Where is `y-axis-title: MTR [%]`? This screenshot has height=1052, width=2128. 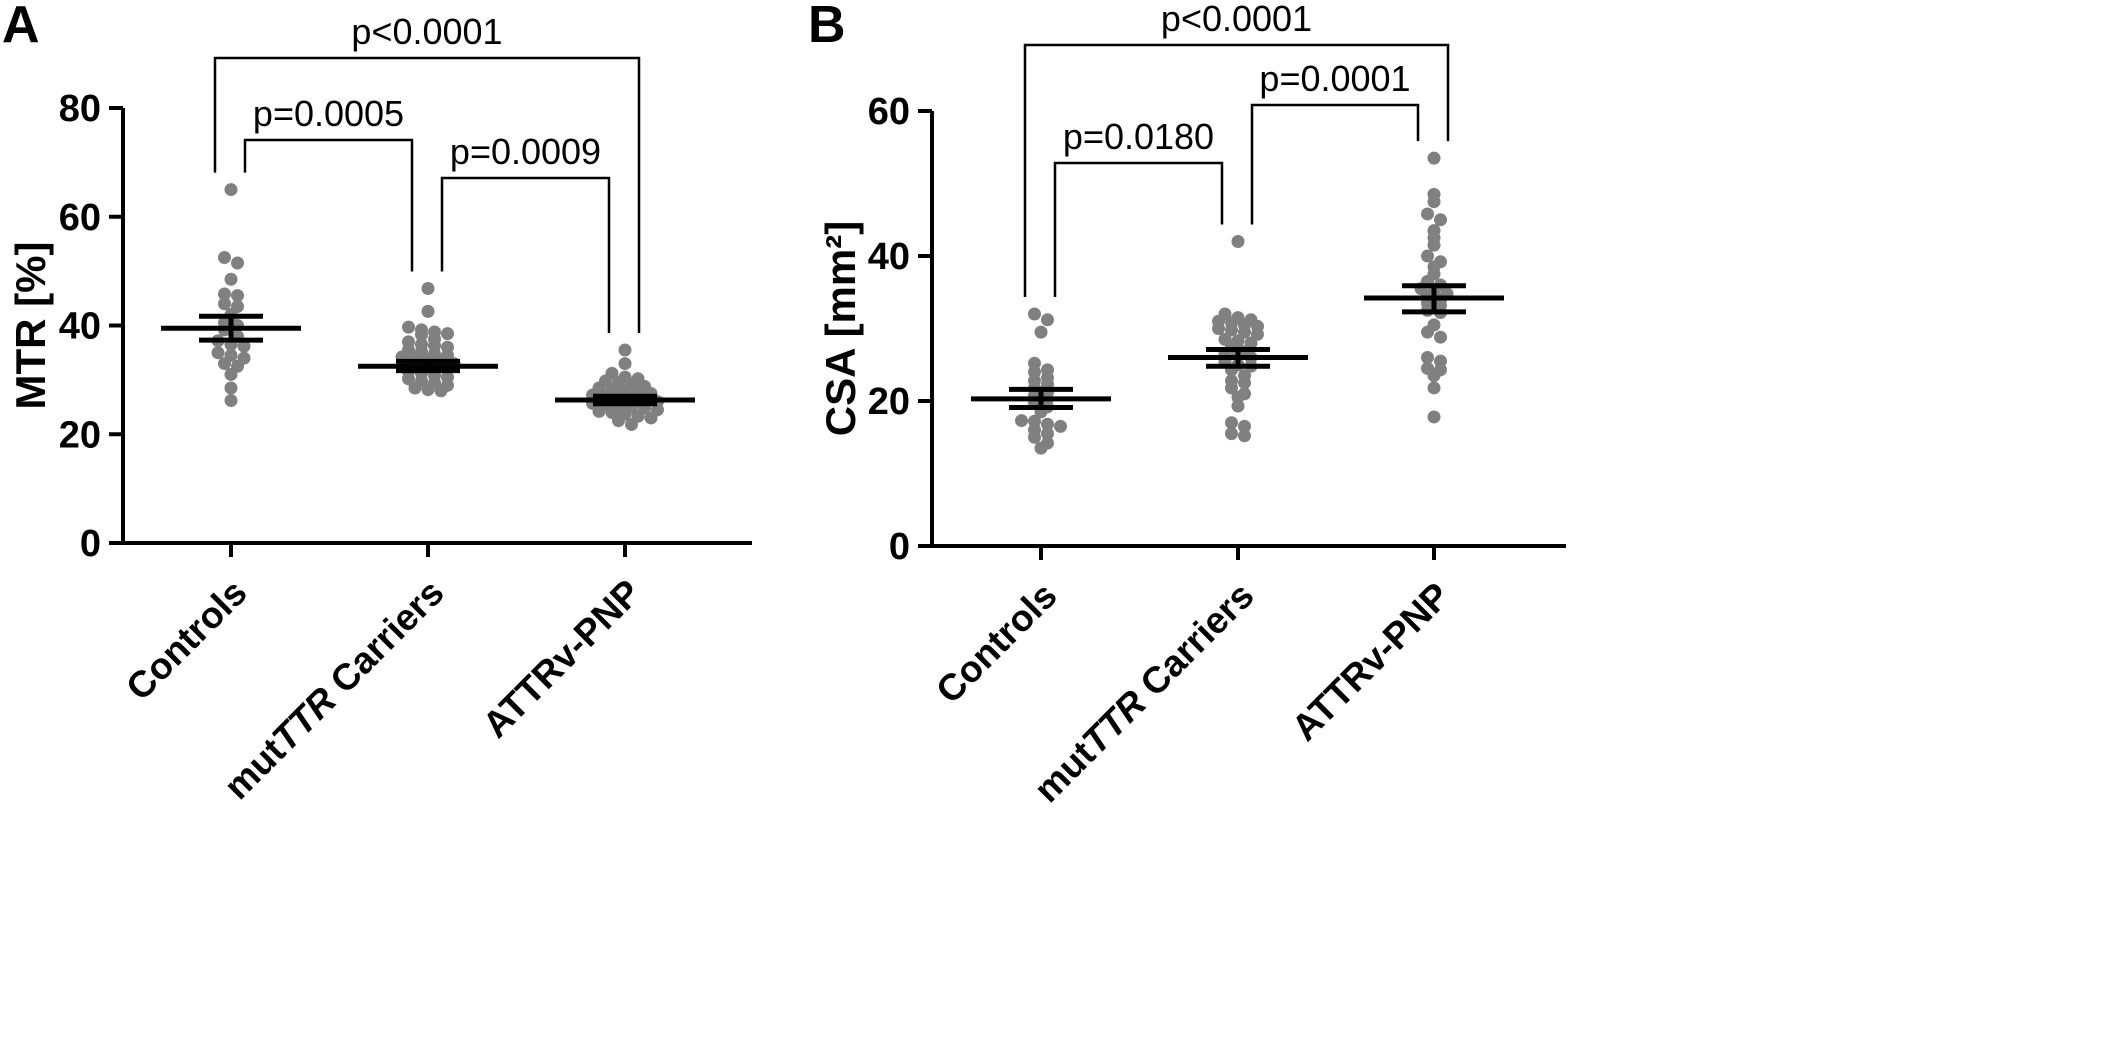 y-axis-title: MTR [%] is located at coordinates (30, 326).